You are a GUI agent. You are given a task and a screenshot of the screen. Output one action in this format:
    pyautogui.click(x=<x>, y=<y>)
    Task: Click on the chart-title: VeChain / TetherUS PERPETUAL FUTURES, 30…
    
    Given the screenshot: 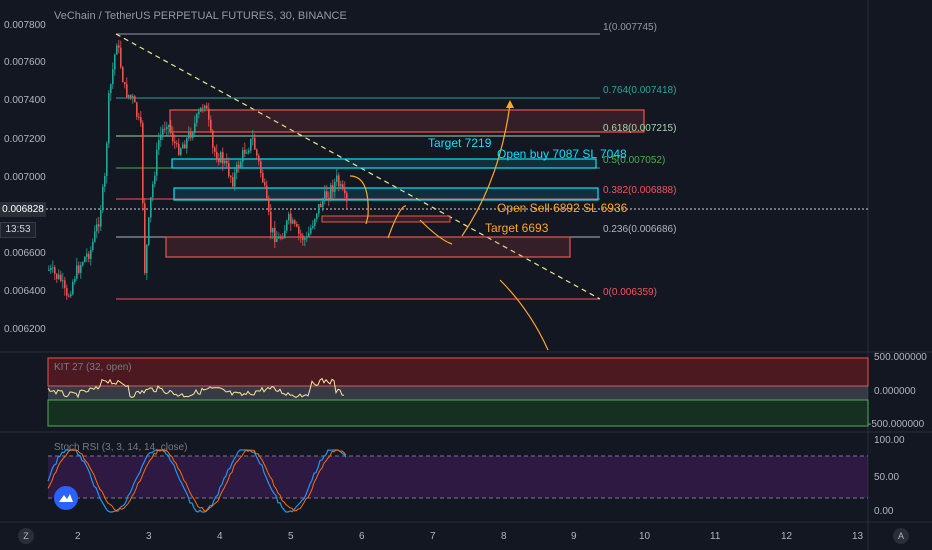 What is the action you would take?
    pyautogui.click(x=200, y=16)
    